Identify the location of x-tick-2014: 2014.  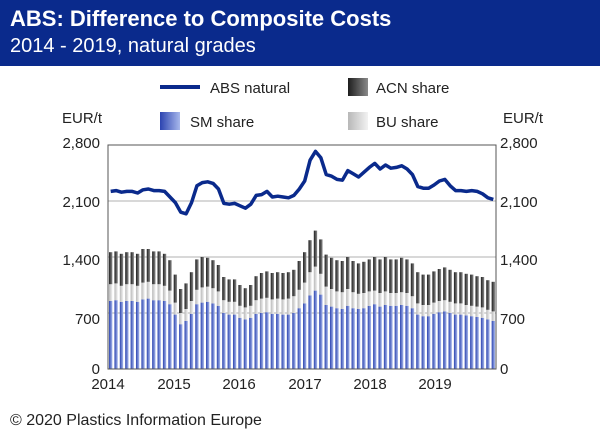
(107, 384).